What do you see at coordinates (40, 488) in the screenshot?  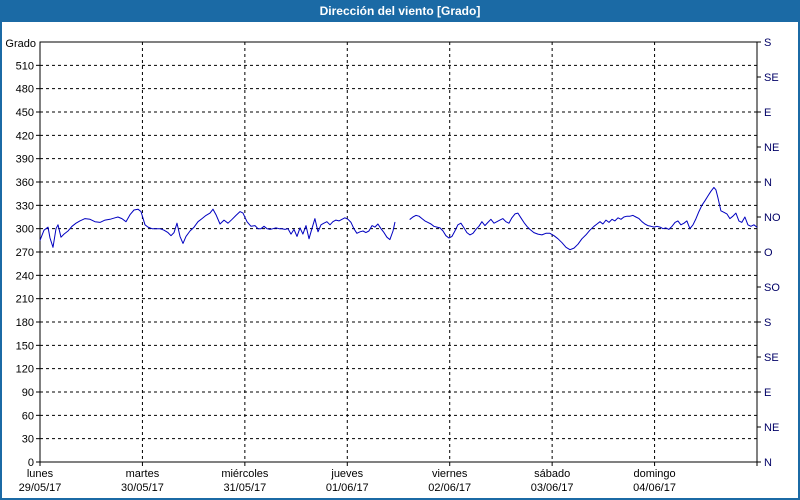 I see `x-date-label: 29/05/17` at bounding box center [40, 488].